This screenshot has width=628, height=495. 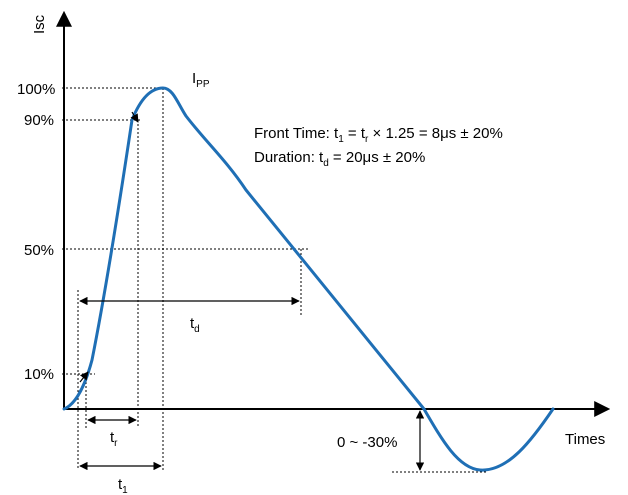 I want to click on y-axis-label: Isc, so click(x=39, y=24).